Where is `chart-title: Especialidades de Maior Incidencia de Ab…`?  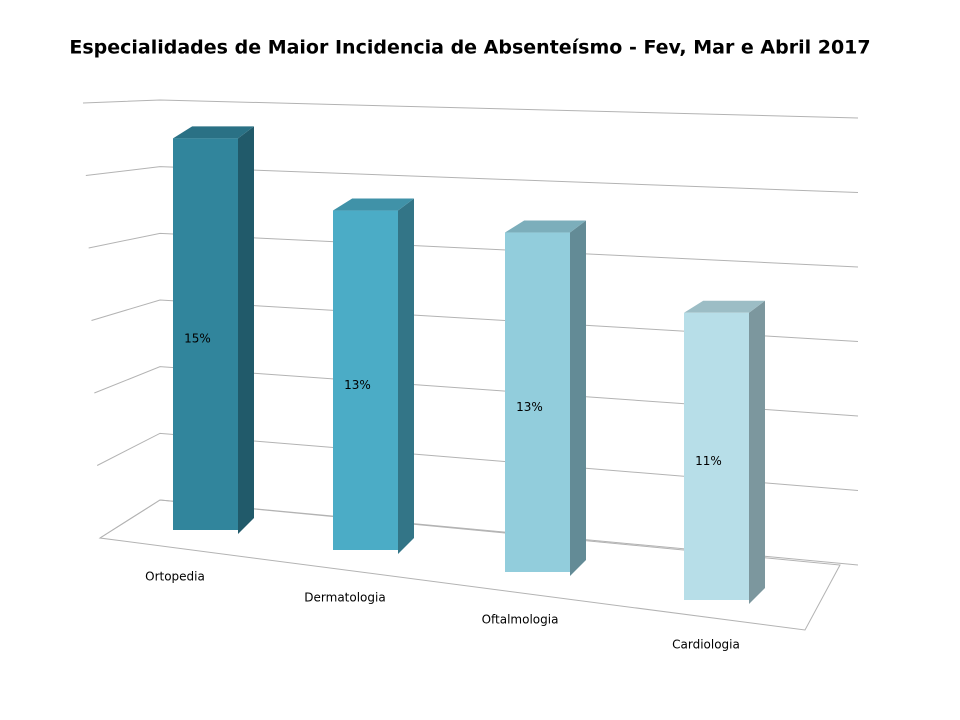
chart-title: Especialidades de Maior Incidencia de Ab… is located at coordinates (469, 48).